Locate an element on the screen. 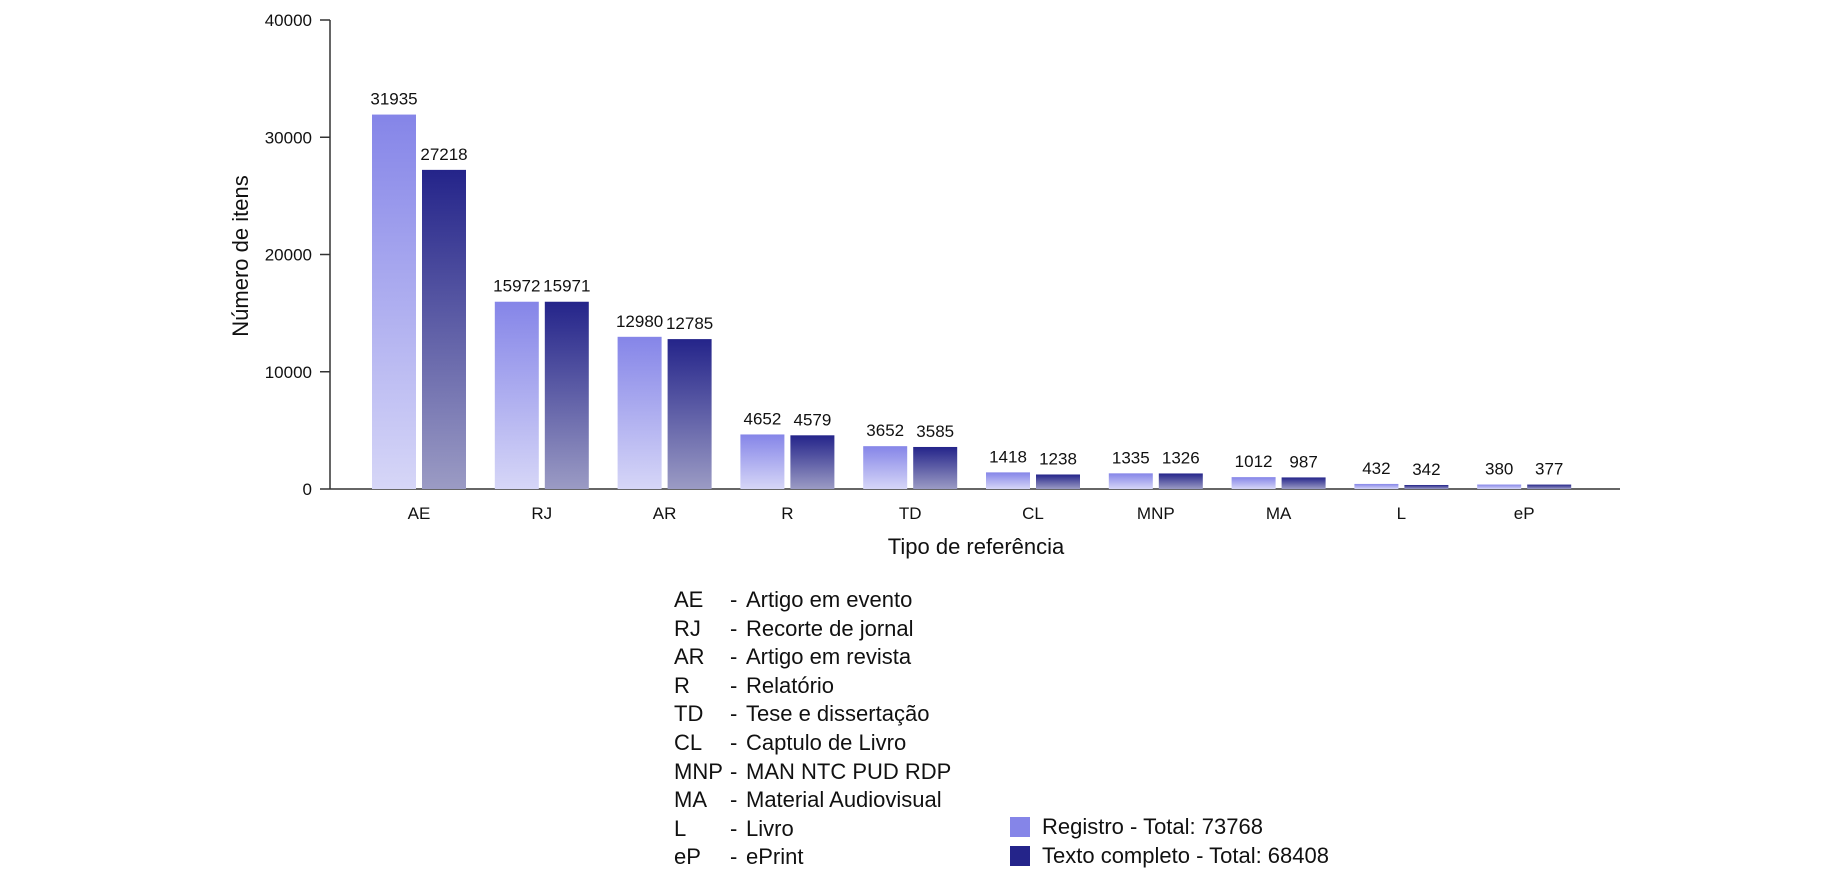  abbreviation-code: MA is located at coordinates (690, 800).